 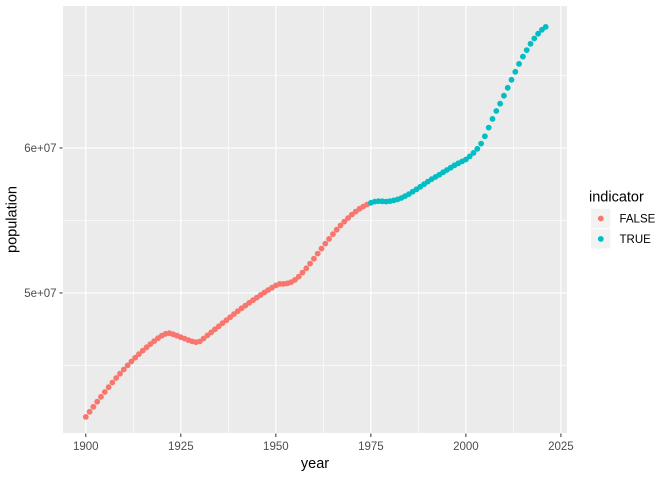 What do you see at coordinates (600, 218) in the screenshot?
I see `legend-dot-false-icon` at bounding box center [600, 218].